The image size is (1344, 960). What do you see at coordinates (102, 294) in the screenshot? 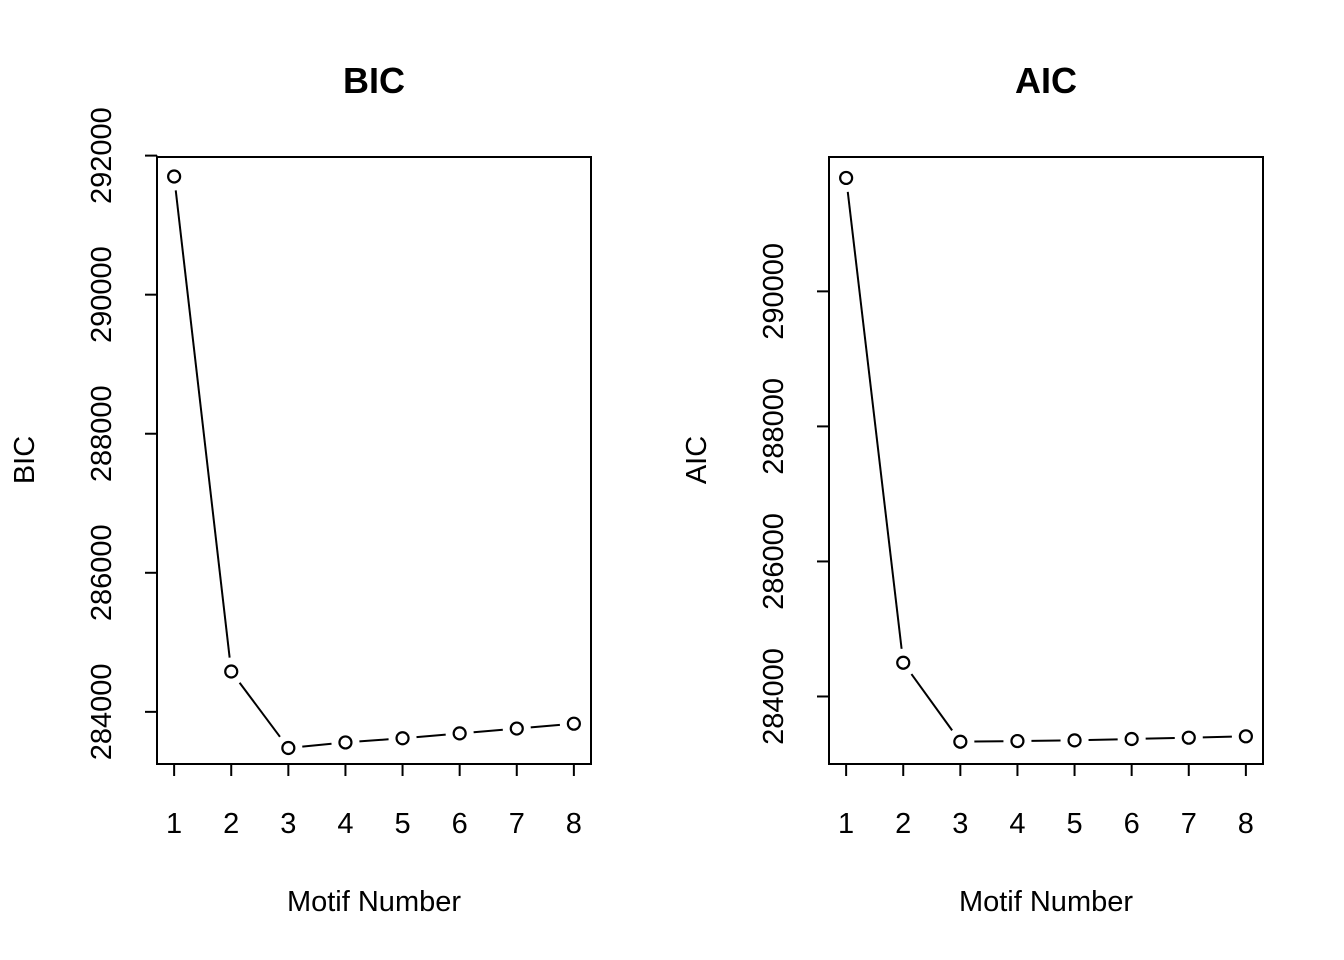
I see `bic-y-tick-label: 290000` at bounding box center [102, 294].